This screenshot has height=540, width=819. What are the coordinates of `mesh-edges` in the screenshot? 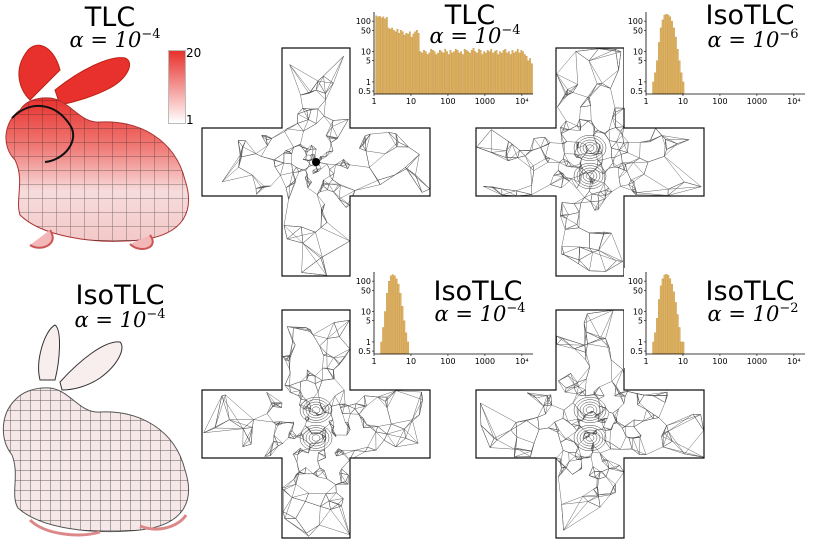 It's located at (313, 428).